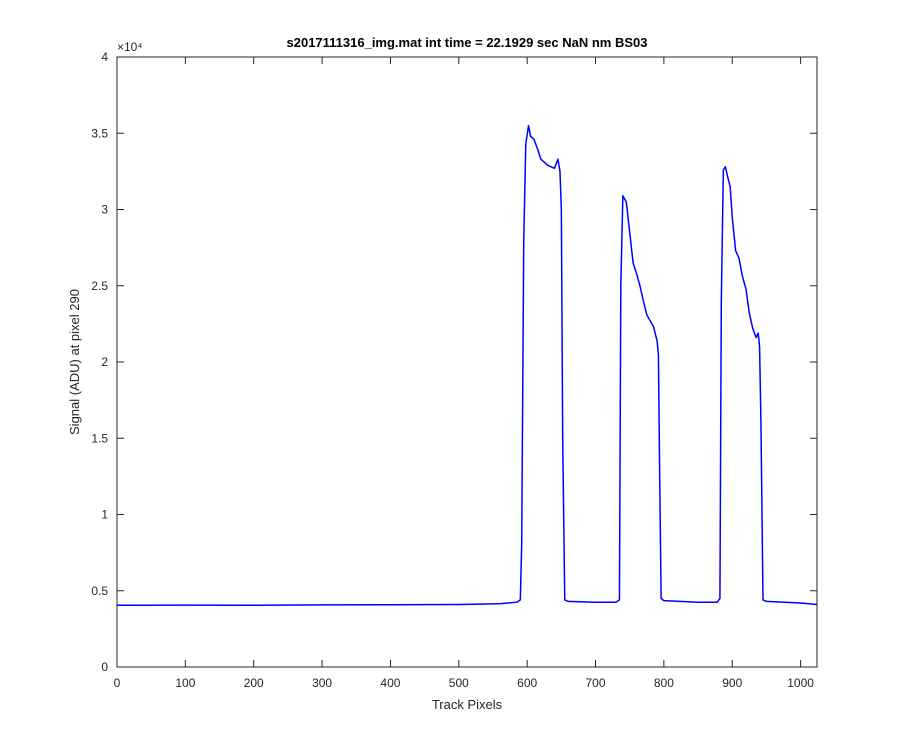 The image size is (900, 750). Describe the element at coordinates (104, 667) in the screenshot. I see `y-tick-label: 0` at that location.